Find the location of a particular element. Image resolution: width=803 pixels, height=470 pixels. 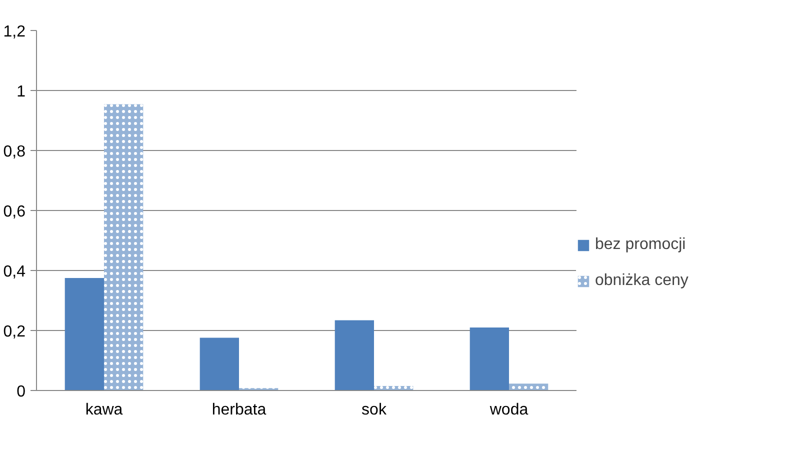

x-tick-label: sok is located at coordinates (375, 410).